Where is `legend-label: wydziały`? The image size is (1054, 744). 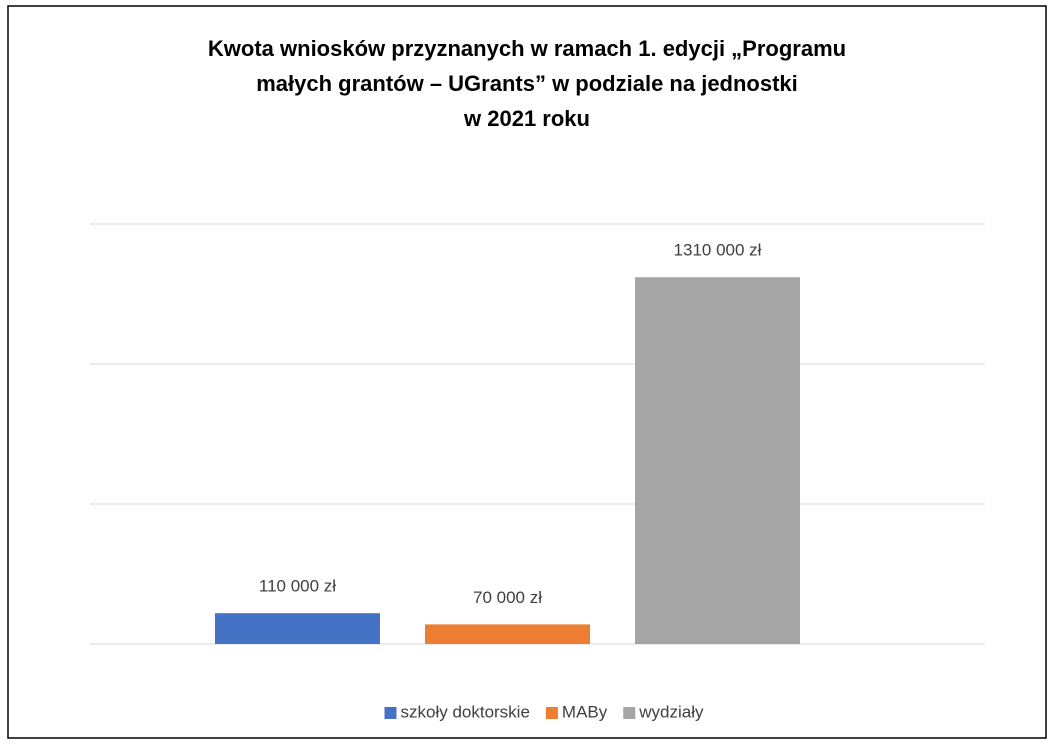
legend-label: wydziały is located at coordinates (671, 711).